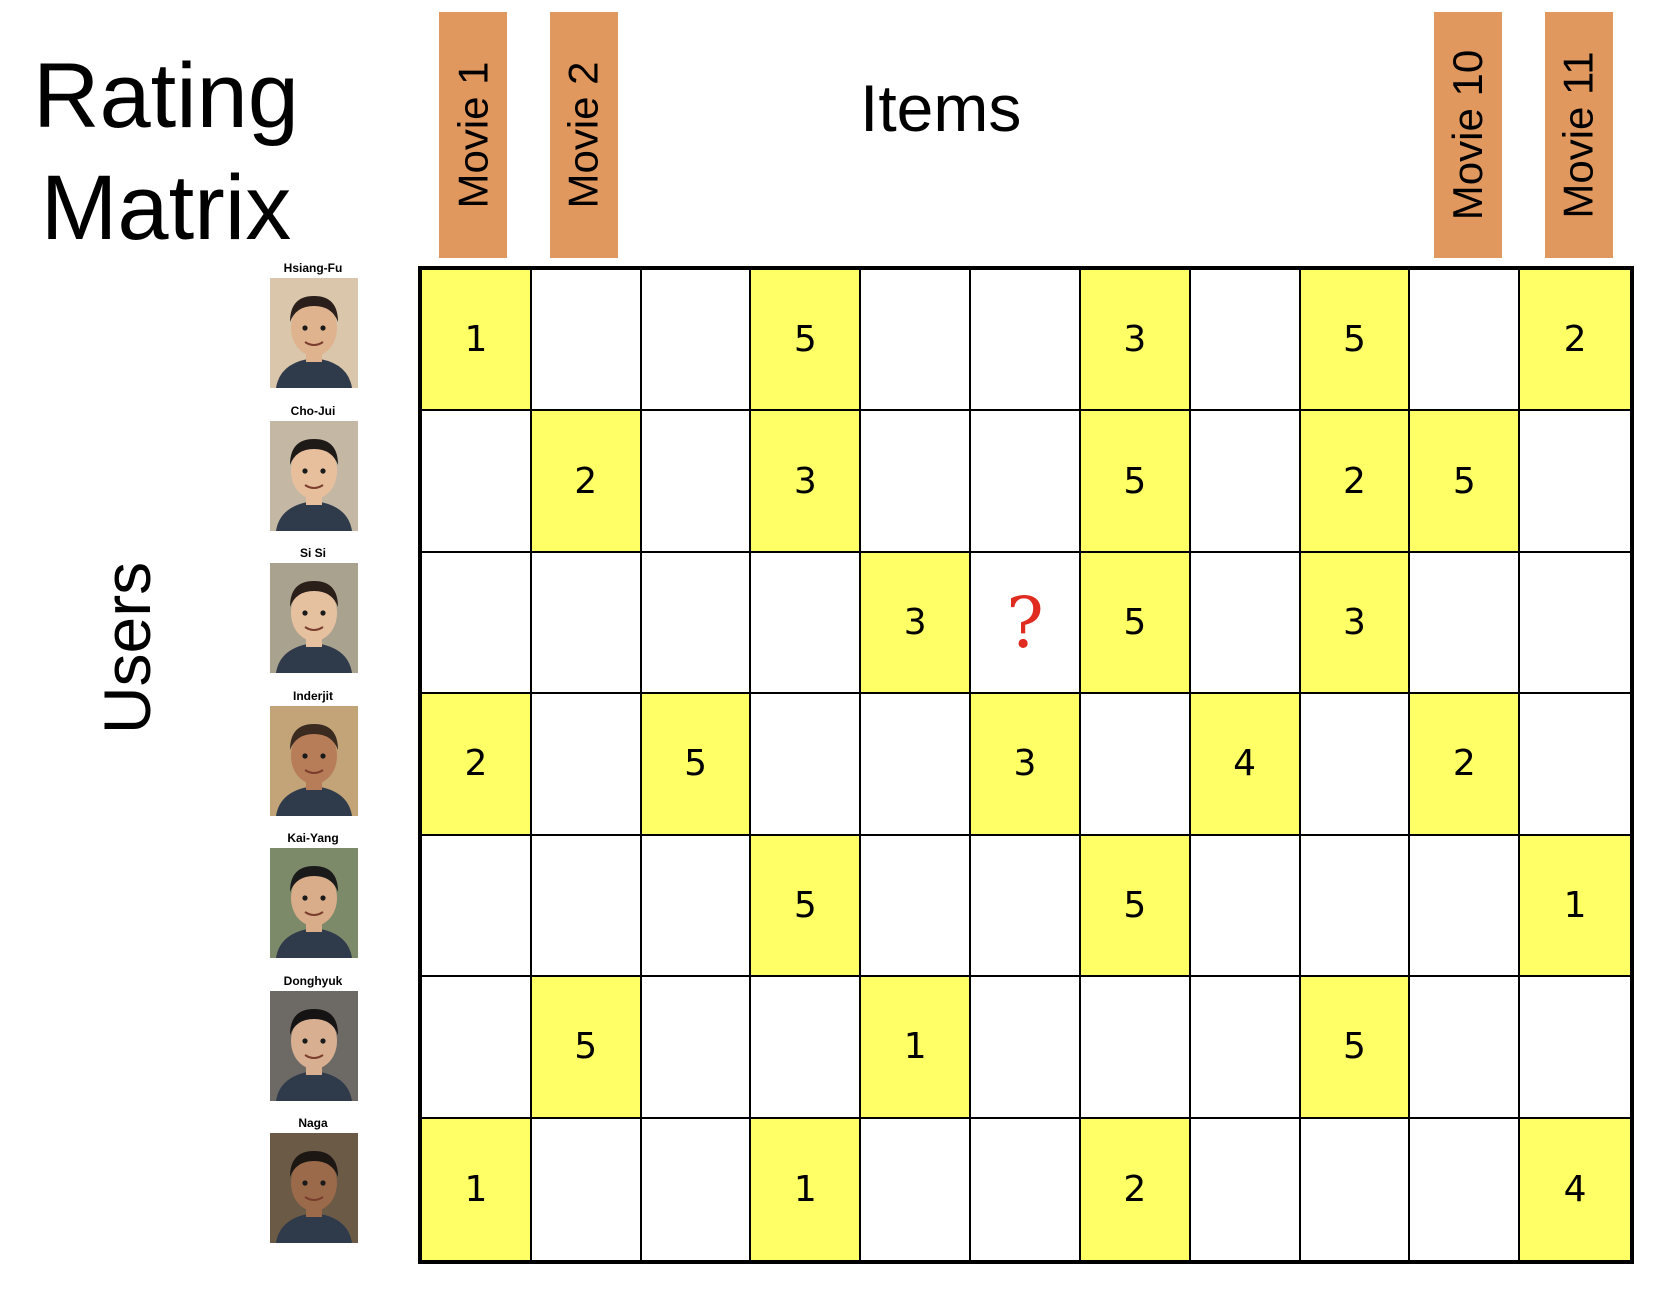 The width and height of the screenshot is (1672, 1294). Describe the element at coordinates (313, 980) in the screenshot. I see `user-name-label: Donghyuk` at that location.